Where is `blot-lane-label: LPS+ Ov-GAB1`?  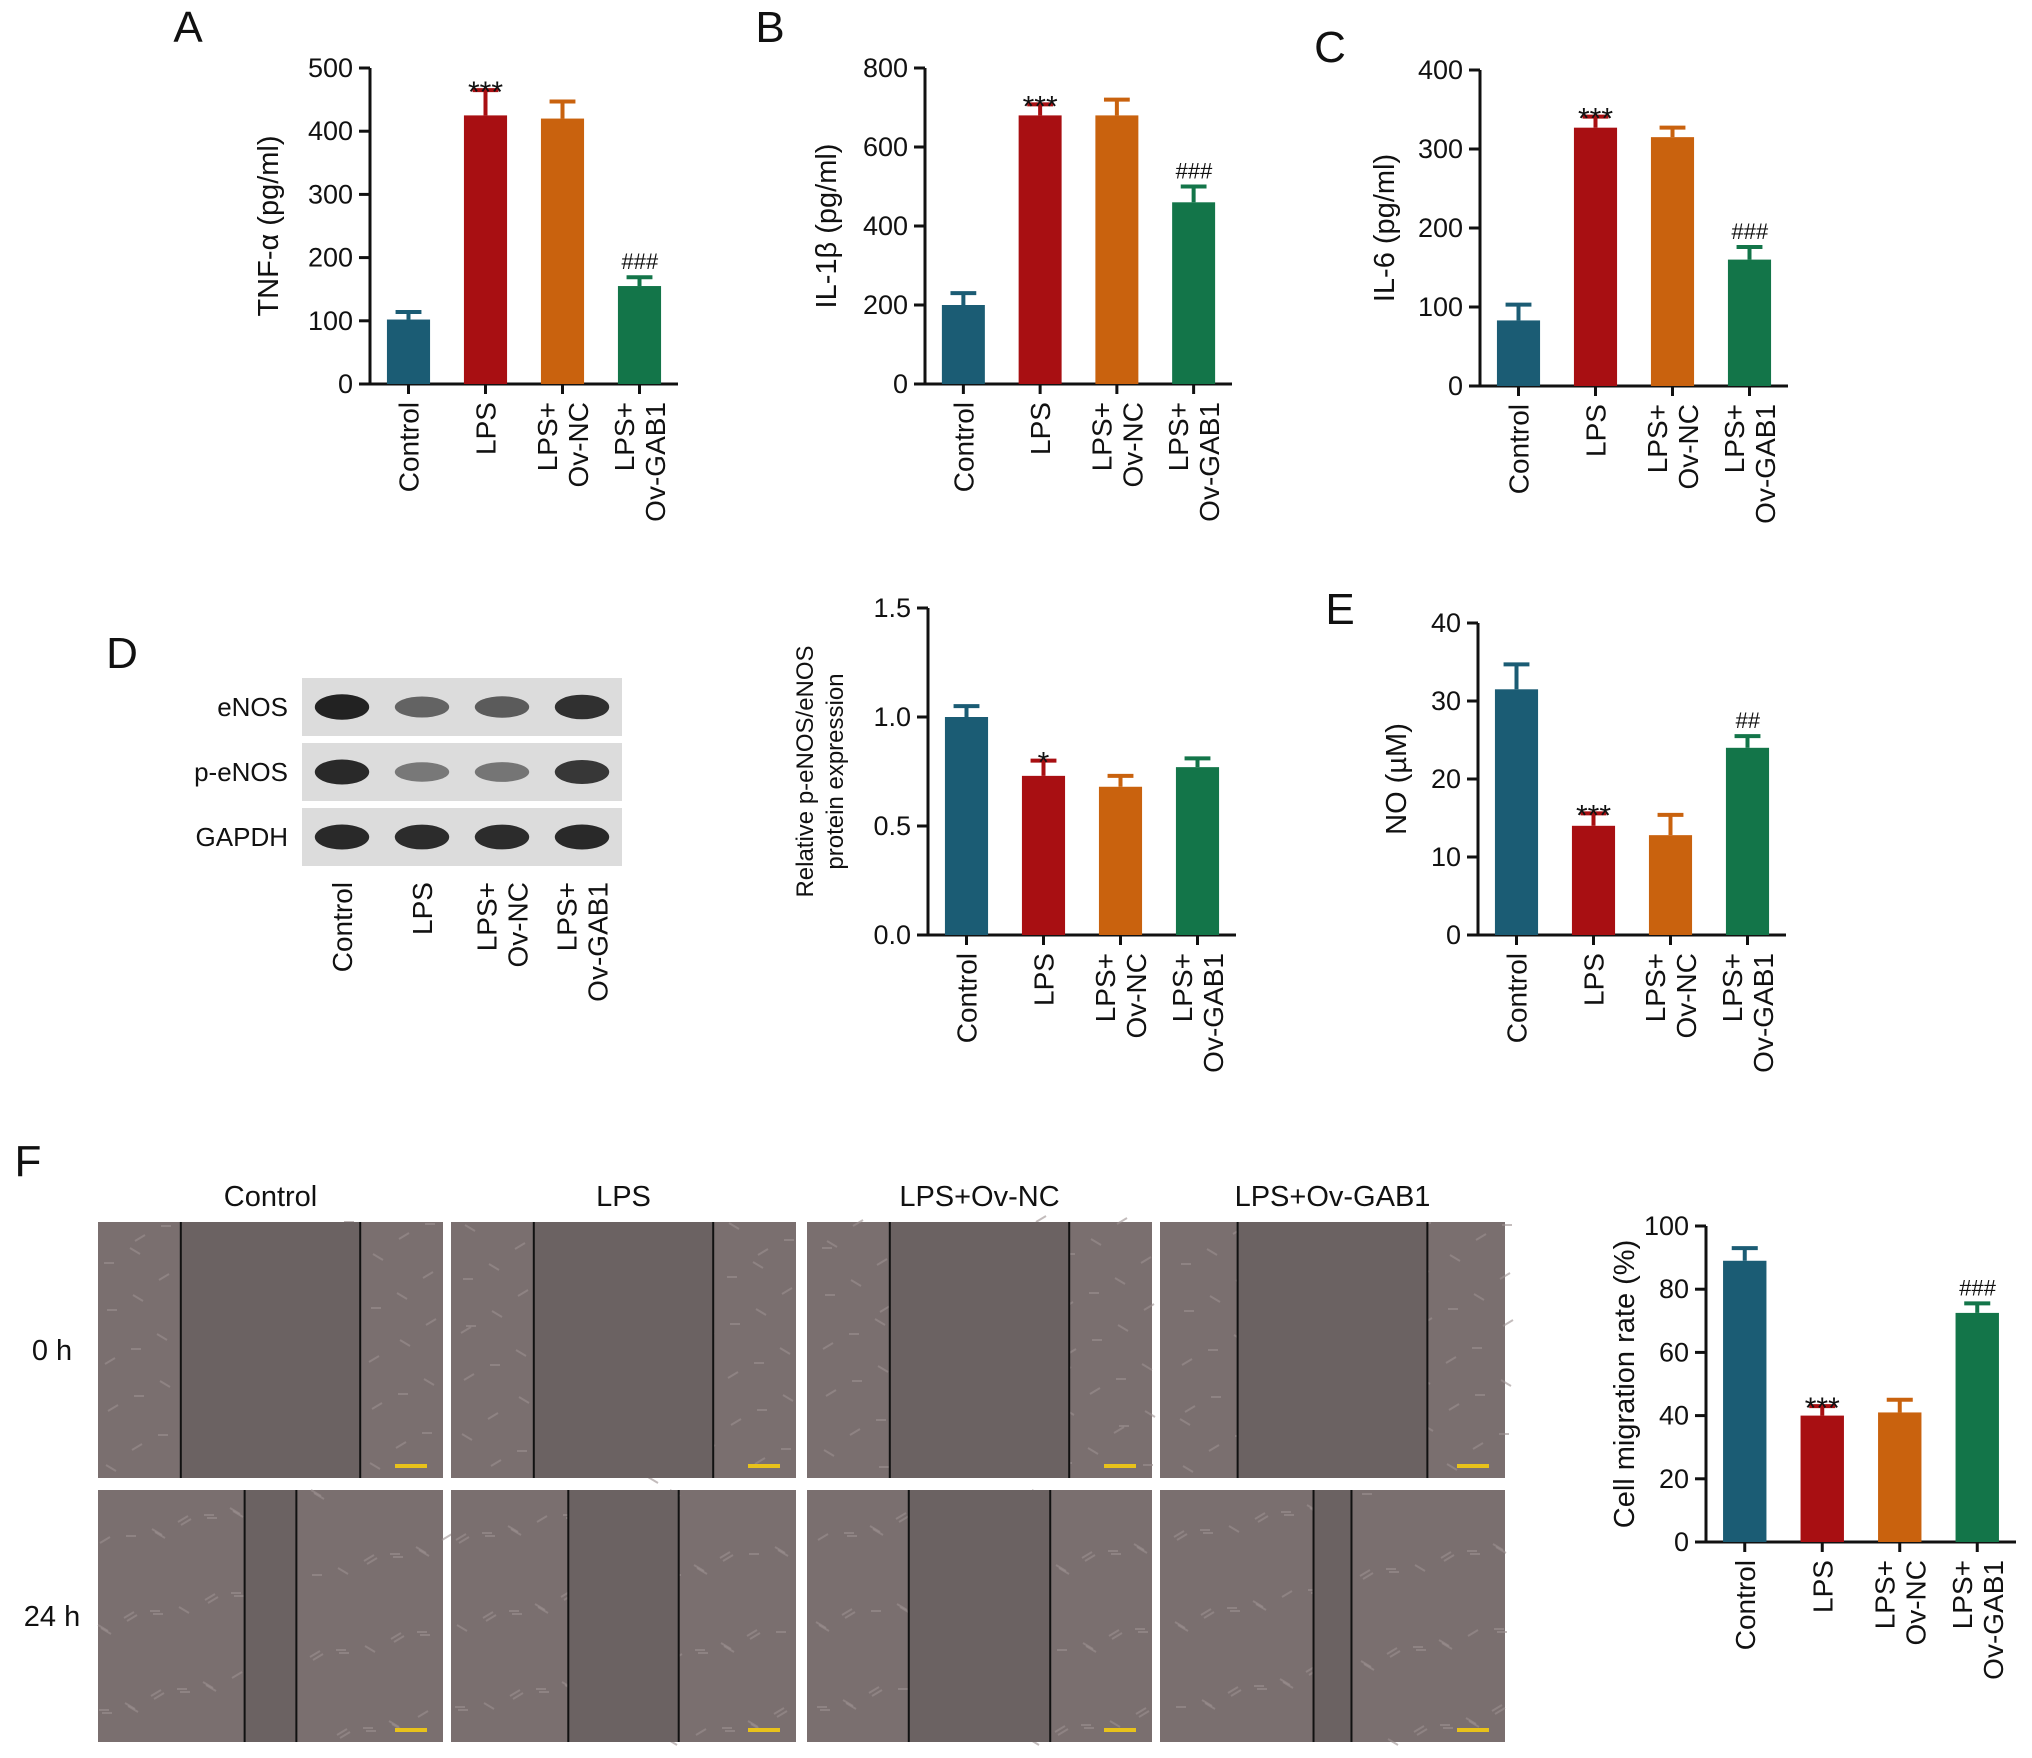 blot-lane-label: LPS+ Ov-GAB1 is located at coordinates (583, 942).